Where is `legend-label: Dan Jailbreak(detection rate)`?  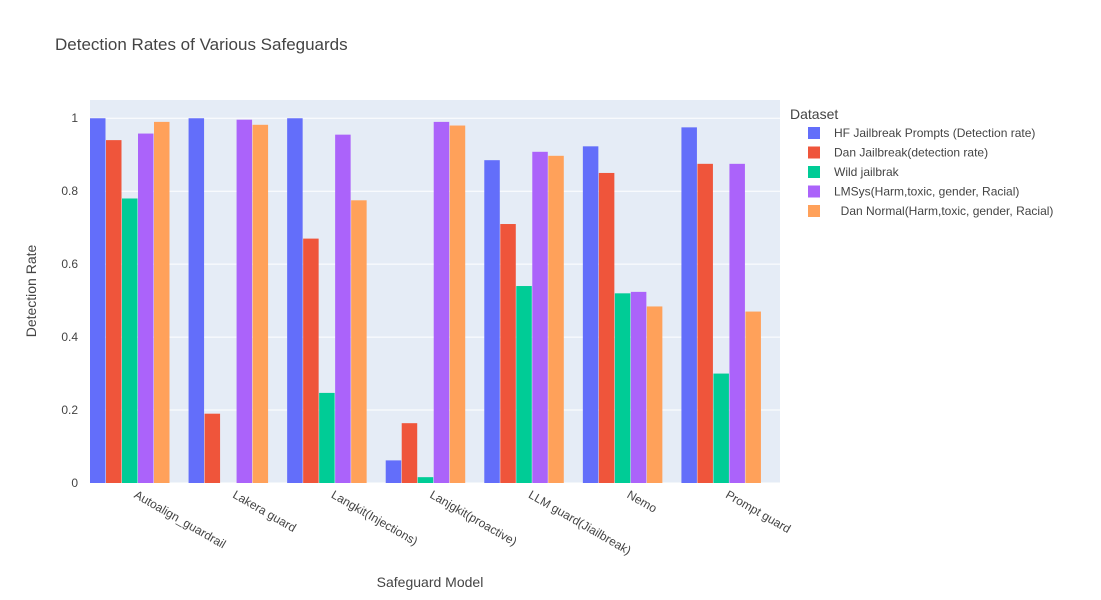 legend-label: Dan Jailbreak(detection rate) is located at coordinates (911, 153).